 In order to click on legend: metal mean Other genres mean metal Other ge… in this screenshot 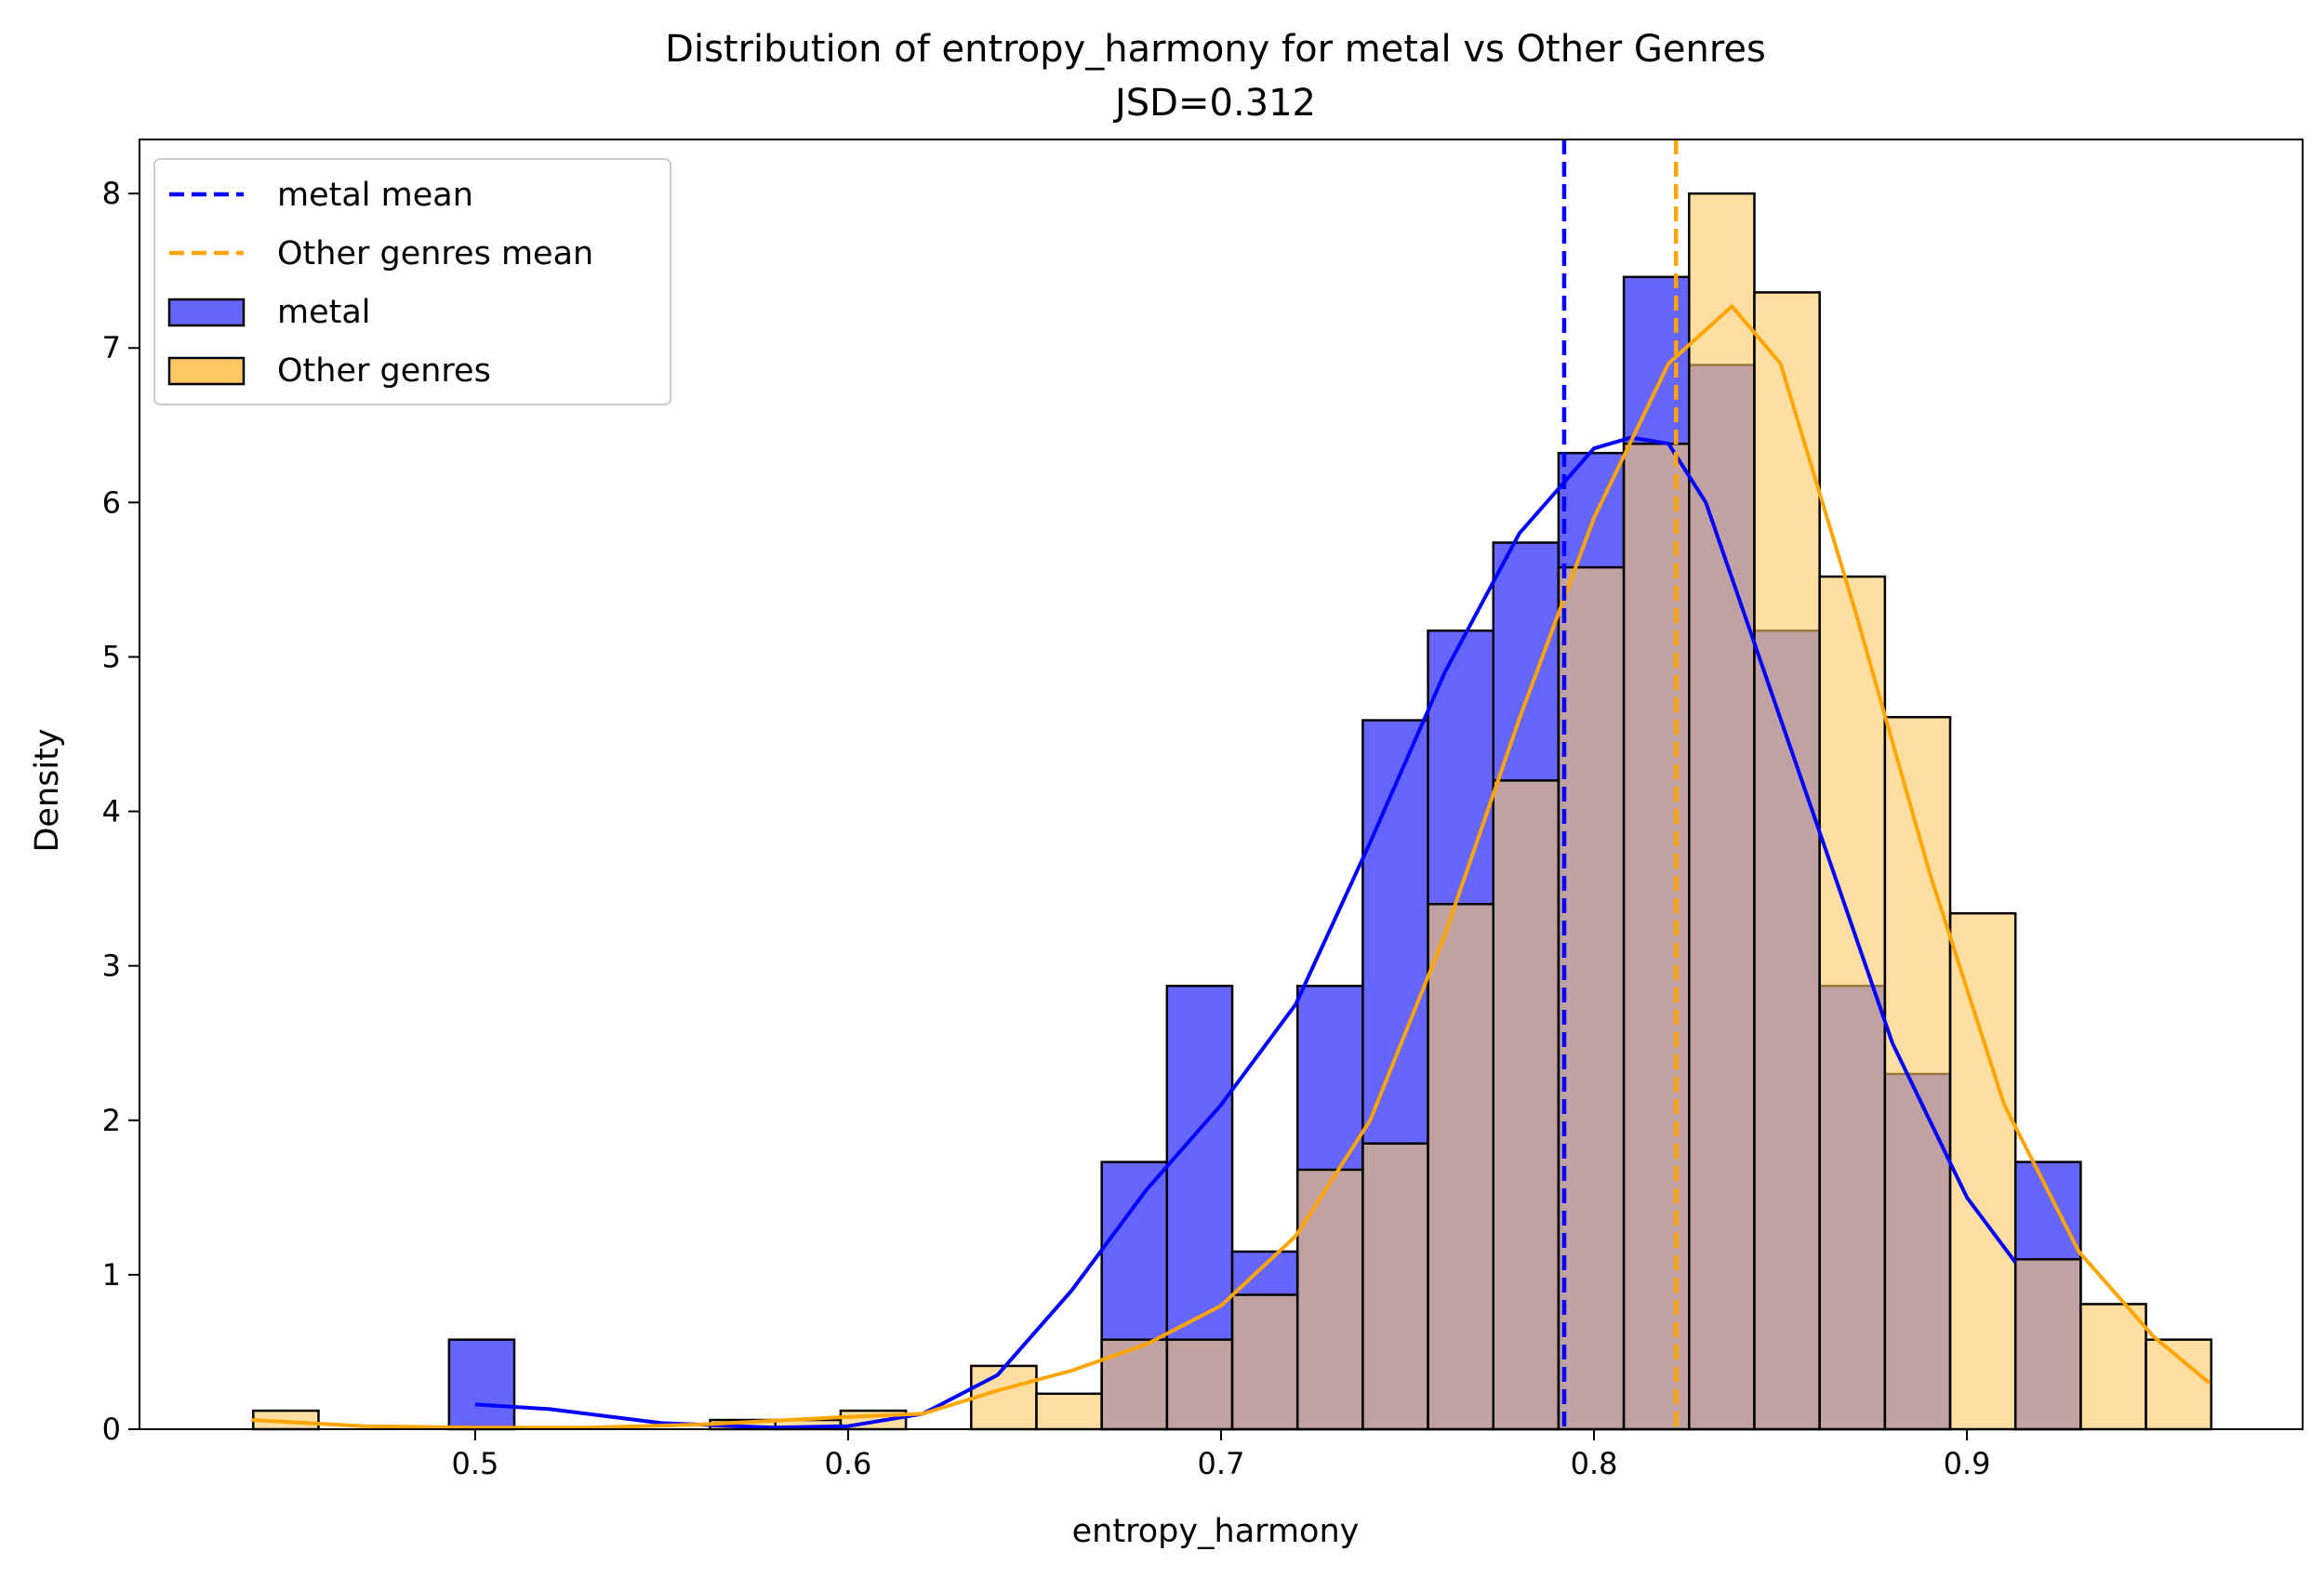, I will do `click(412, 281)`.